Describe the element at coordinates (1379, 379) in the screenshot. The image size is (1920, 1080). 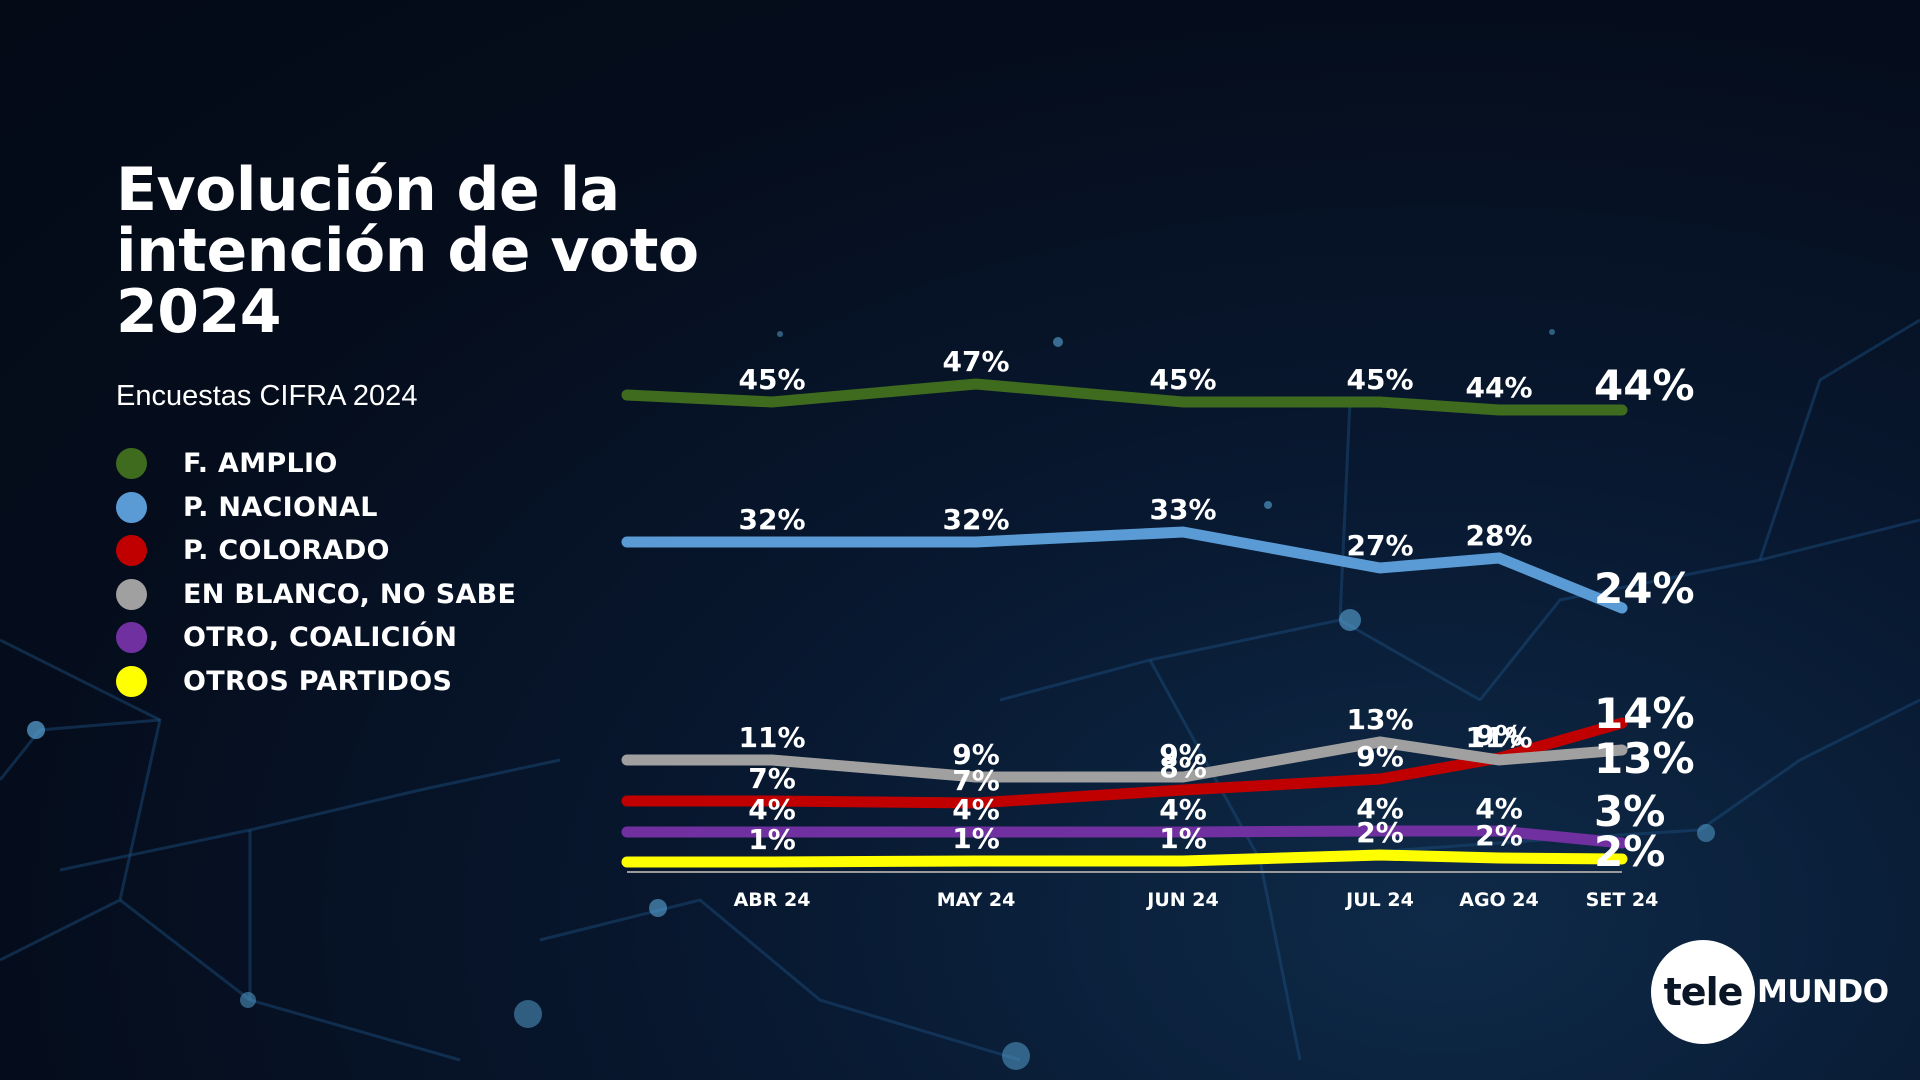
I see `data-label-f-amplio-4: 45%` at that location.